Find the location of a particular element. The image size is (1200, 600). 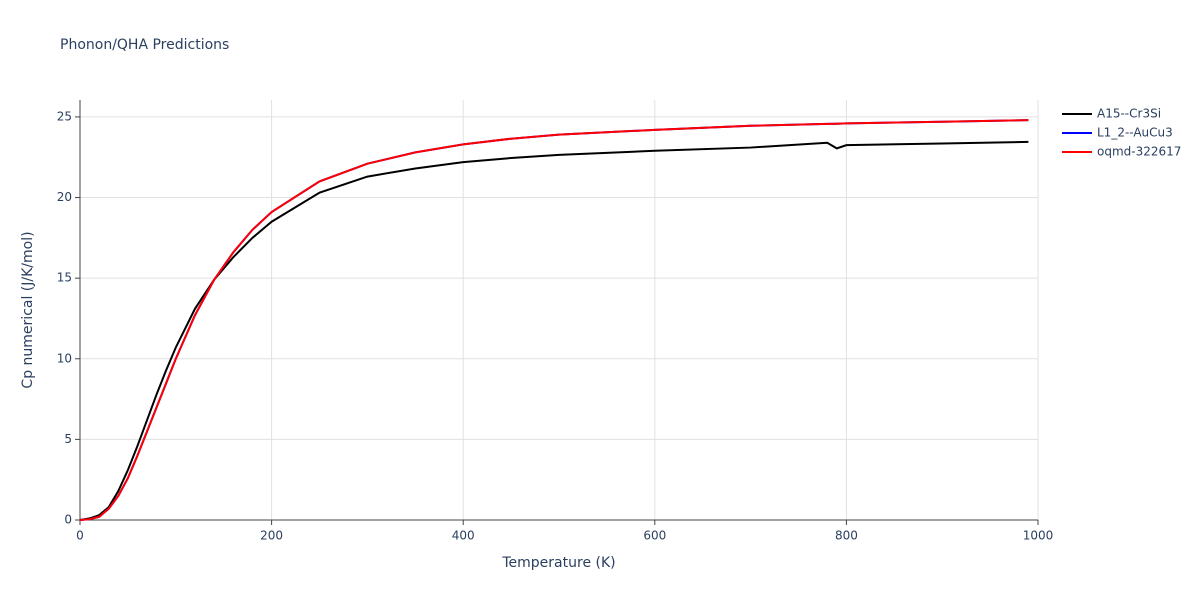

y-axis-title: Cp numerical (J/K/mol) is located at coordinates (28, 309).